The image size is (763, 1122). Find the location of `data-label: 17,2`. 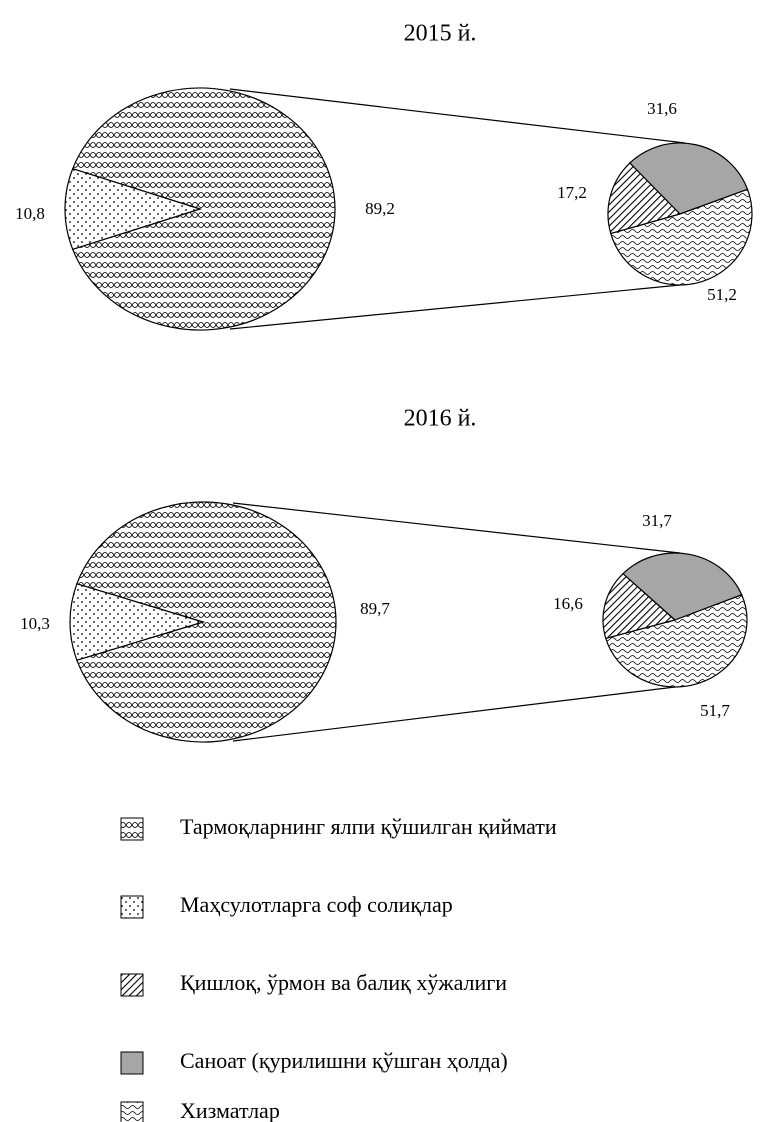

data-label: 17,2 is located at coordinates (572, 192).